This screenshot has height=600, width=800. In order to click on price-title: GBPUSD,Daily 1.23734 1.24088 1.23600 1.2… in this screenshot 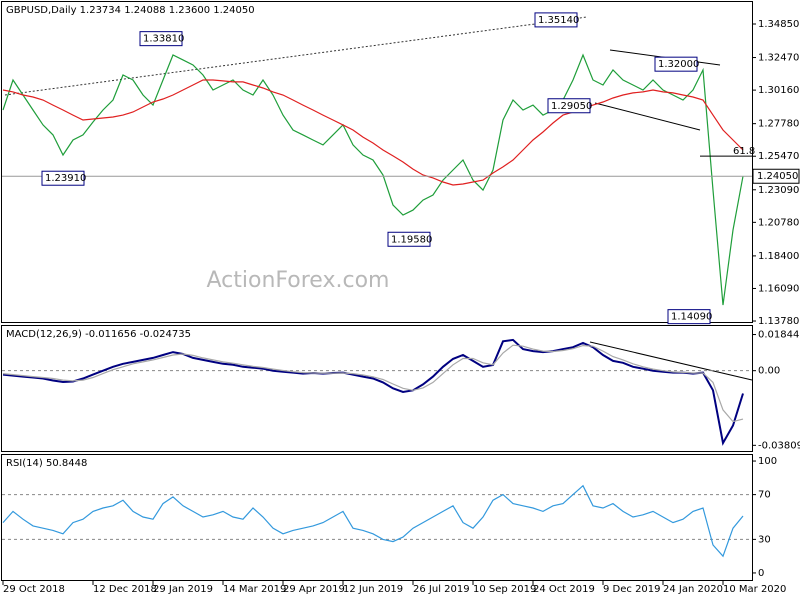, I will do `click(130, 10)`.